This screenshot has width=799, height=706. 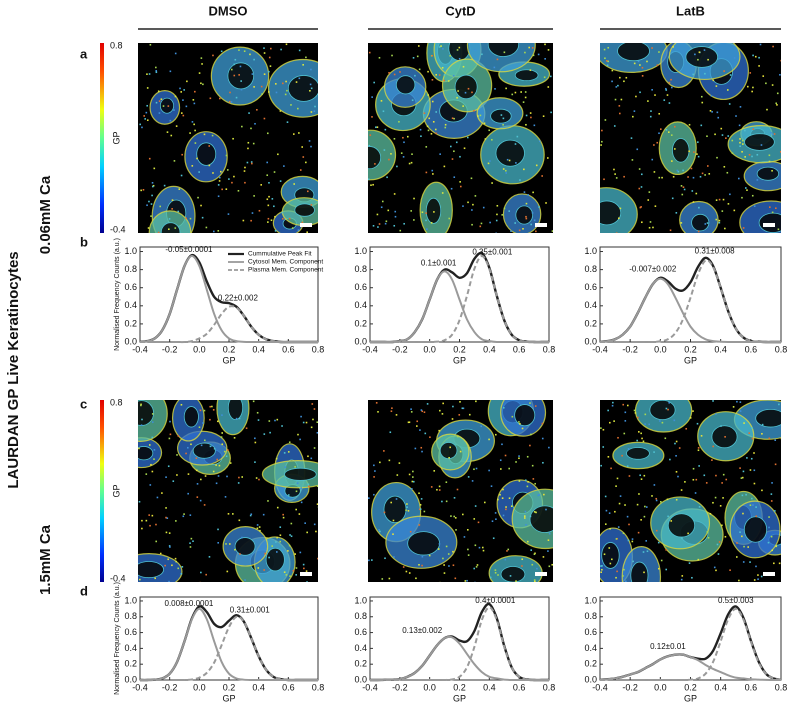 What do you see at coordinates (720, 349) in the screenshot?
I see `x-tick-label: 0.4` at bounding box center [720, 349].